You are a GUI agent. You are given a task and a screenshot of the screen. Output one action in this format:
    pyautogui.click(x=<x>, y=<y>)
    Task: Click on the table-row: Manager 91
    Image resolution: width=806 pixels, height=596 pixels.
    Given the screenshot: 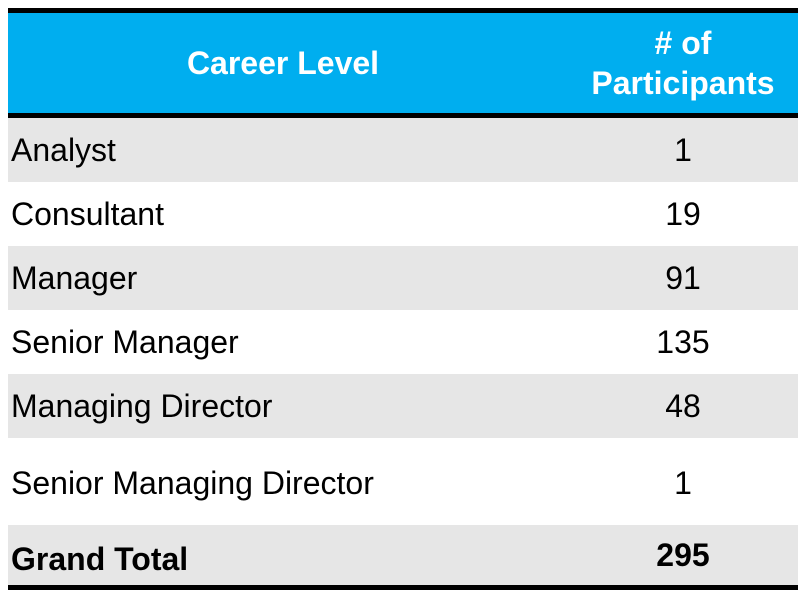 What is the action you would take?
    pyautogui.click(x=403, y=278)
    